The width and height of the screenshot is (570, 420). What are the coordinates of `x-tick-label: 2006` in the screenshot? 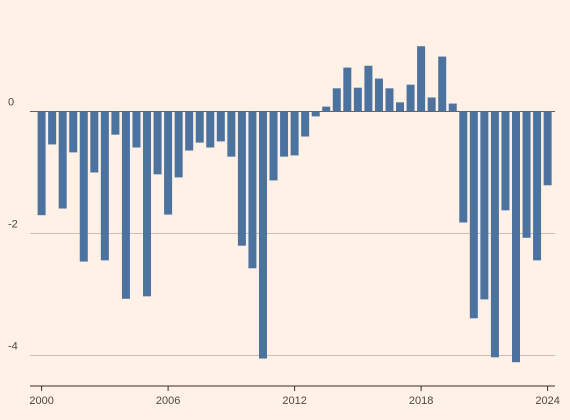 It's located at (168, 401).